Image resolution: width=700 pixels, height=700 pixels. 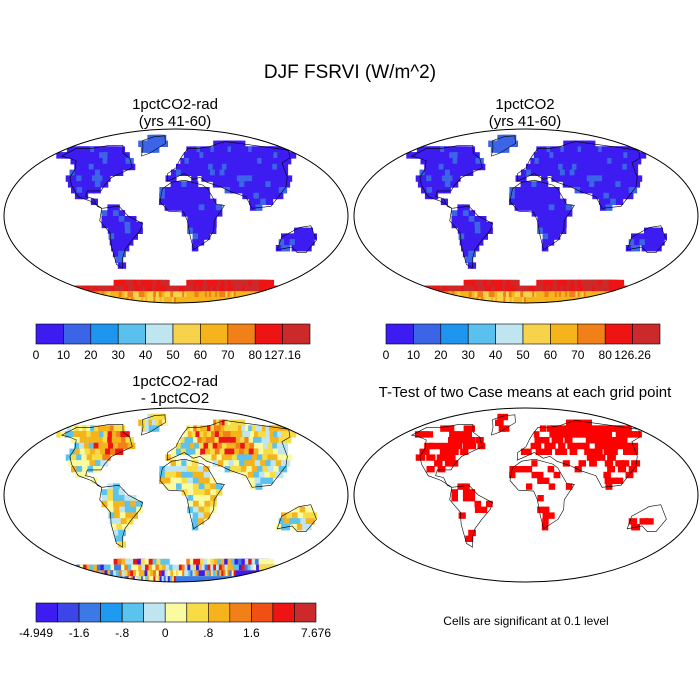 I want to click on colorbar-swatch, so click(x=104, y=334).